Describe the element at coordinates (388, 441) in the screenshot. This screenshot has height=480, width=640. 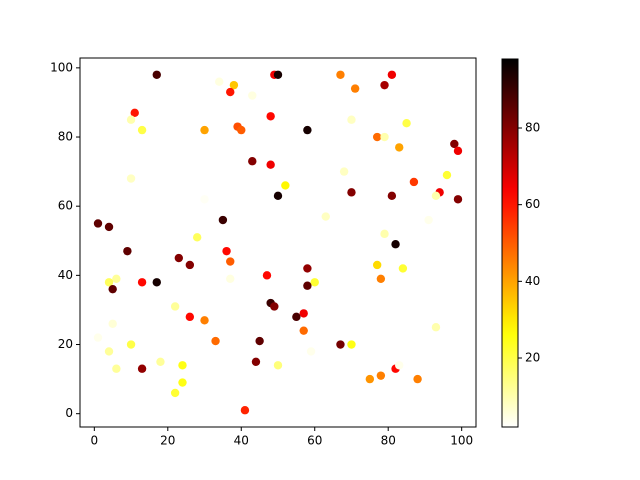
I see `x-tick-label: 80` at that location.